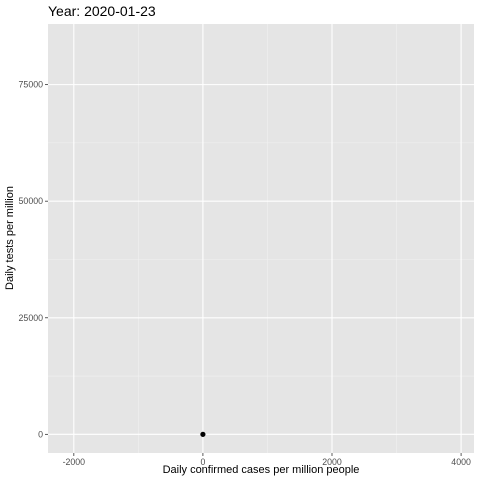 The width and height of the screenshot is (480, 480). Describe the element at coordinates (31, 318) in the screenshot. I see `y-tick-label: 25000` at that location.